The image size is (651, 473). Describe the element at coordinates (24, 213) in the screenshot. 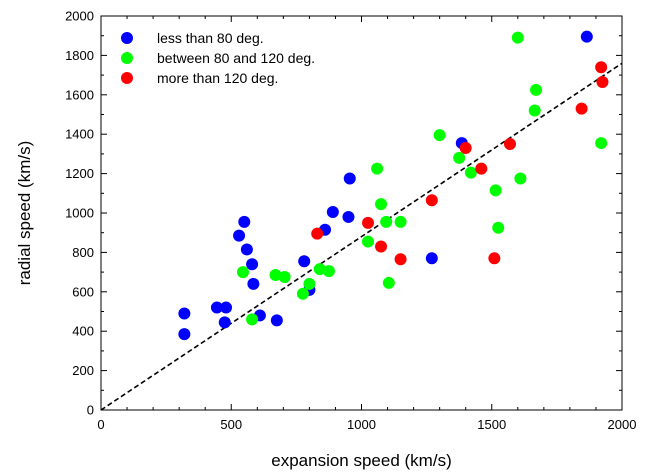

I see `y-axis-title: radial speed (km/s)` at that location.